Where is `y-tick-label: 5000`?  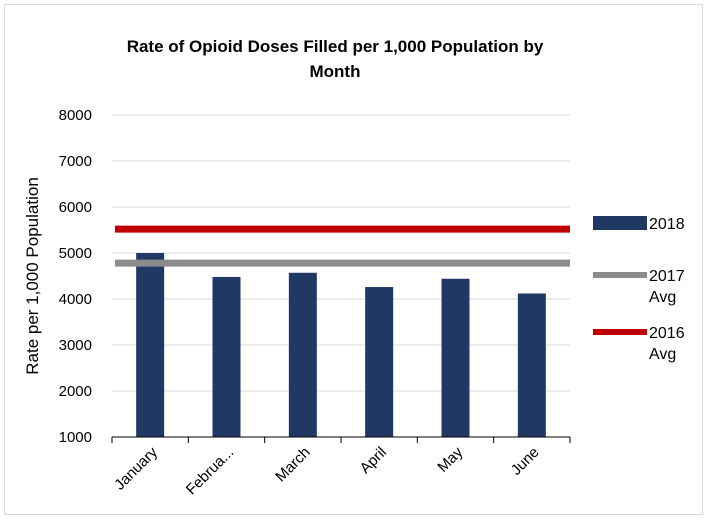 y-tick-label: 5000 is located at coordinates (75, 253).